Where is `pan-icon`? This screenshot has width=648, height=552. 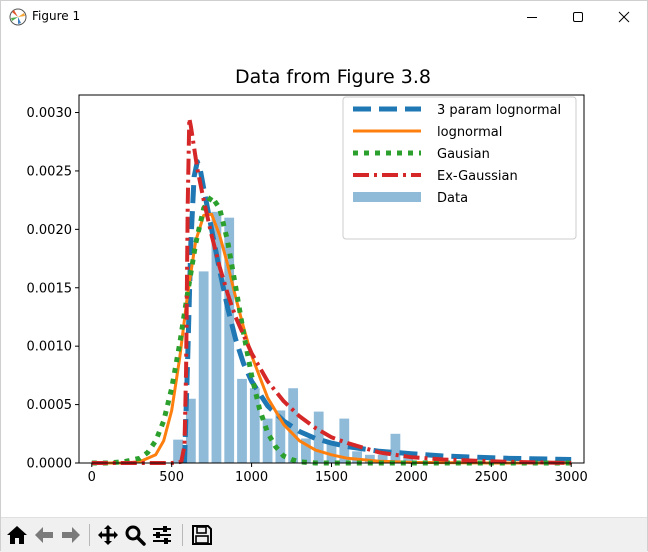
pan-icon is located at coordinates (108, 535).